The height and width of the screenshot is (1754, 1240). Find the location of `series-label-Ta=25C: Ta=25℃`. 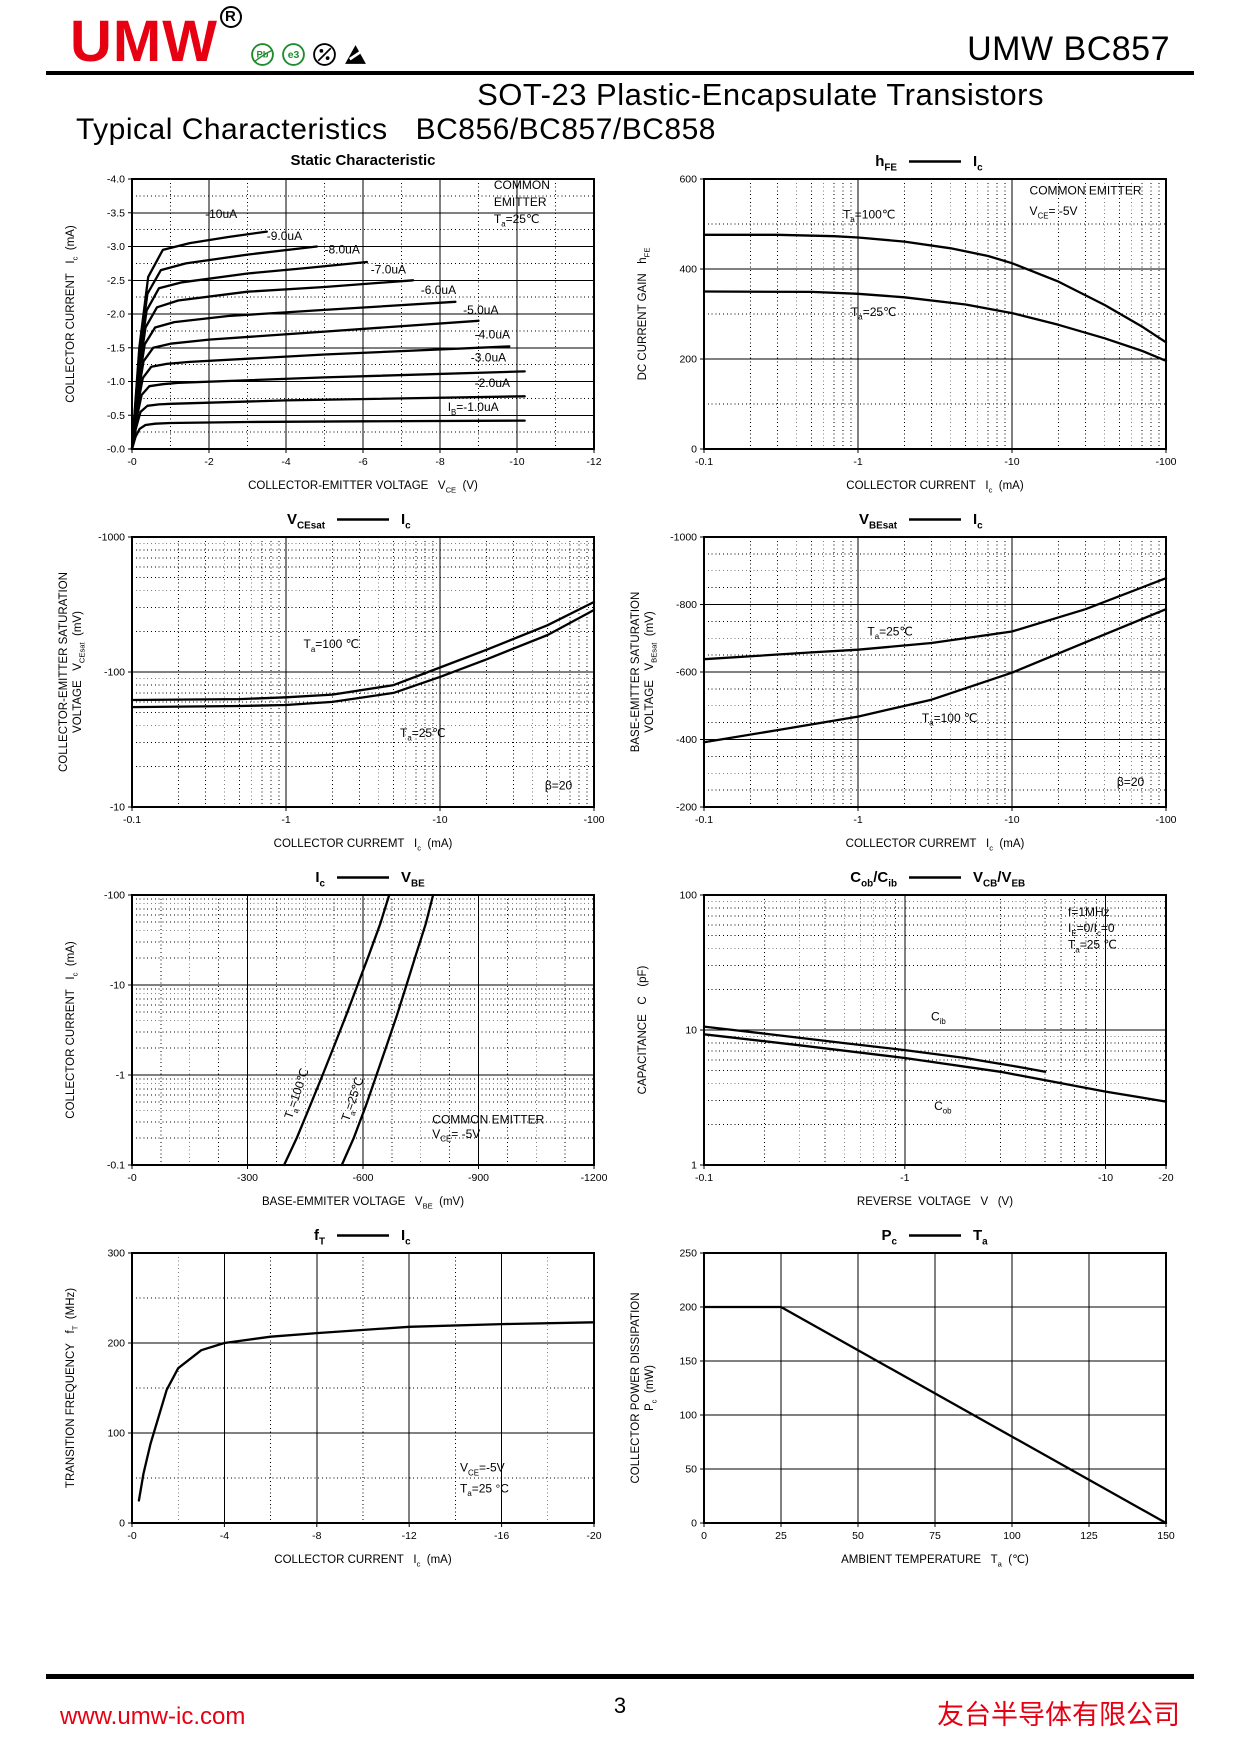

series-label-Ta=25C: Ta=25℃ is located at coordinates (353, 1099).